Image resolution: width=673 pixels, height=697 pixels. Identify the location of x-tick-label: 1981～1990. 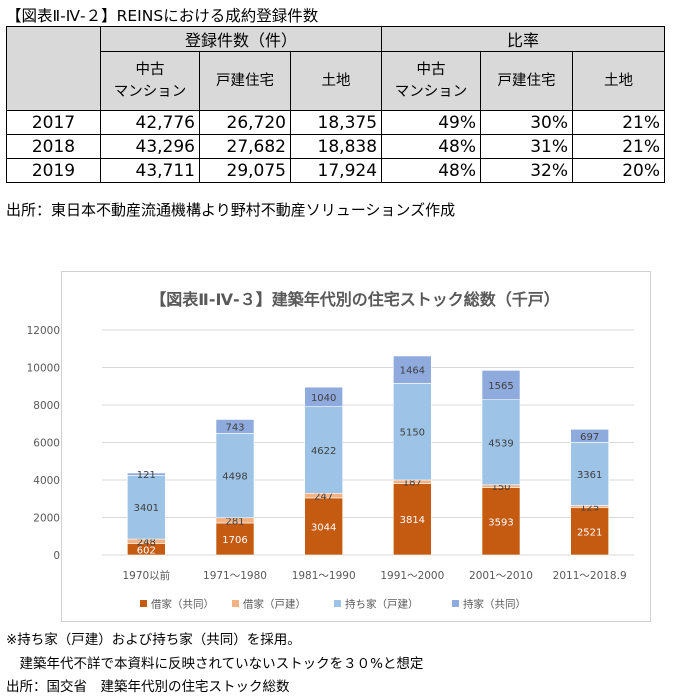
(324, 576).